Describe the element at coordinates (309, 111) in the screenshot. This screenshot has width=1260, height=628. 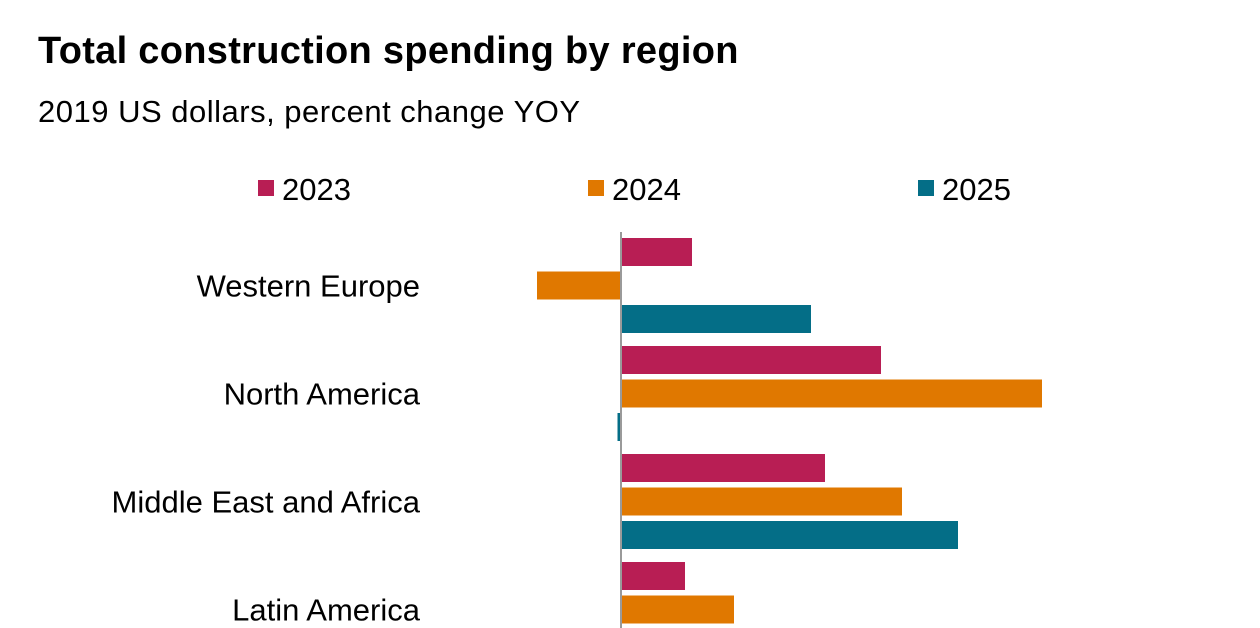
I see `chart-subtitle: 2019 US dollars, percent change YOY` at that location.